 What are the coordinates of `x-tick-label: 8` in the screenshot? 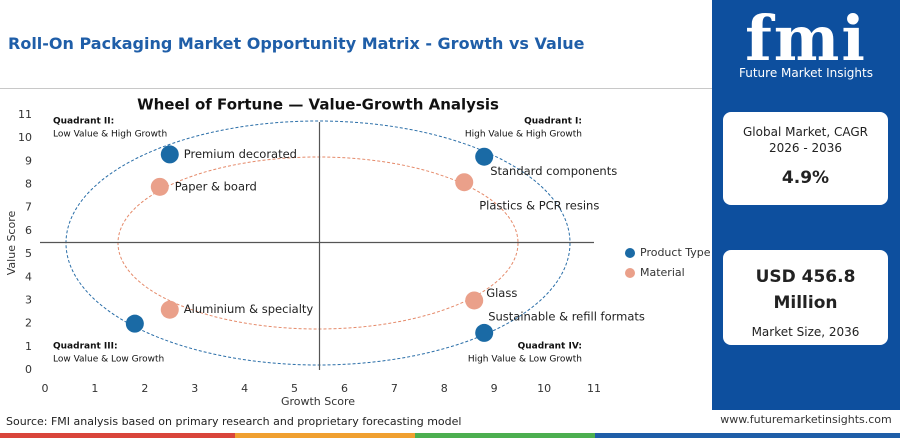 It's located at (444, 388).